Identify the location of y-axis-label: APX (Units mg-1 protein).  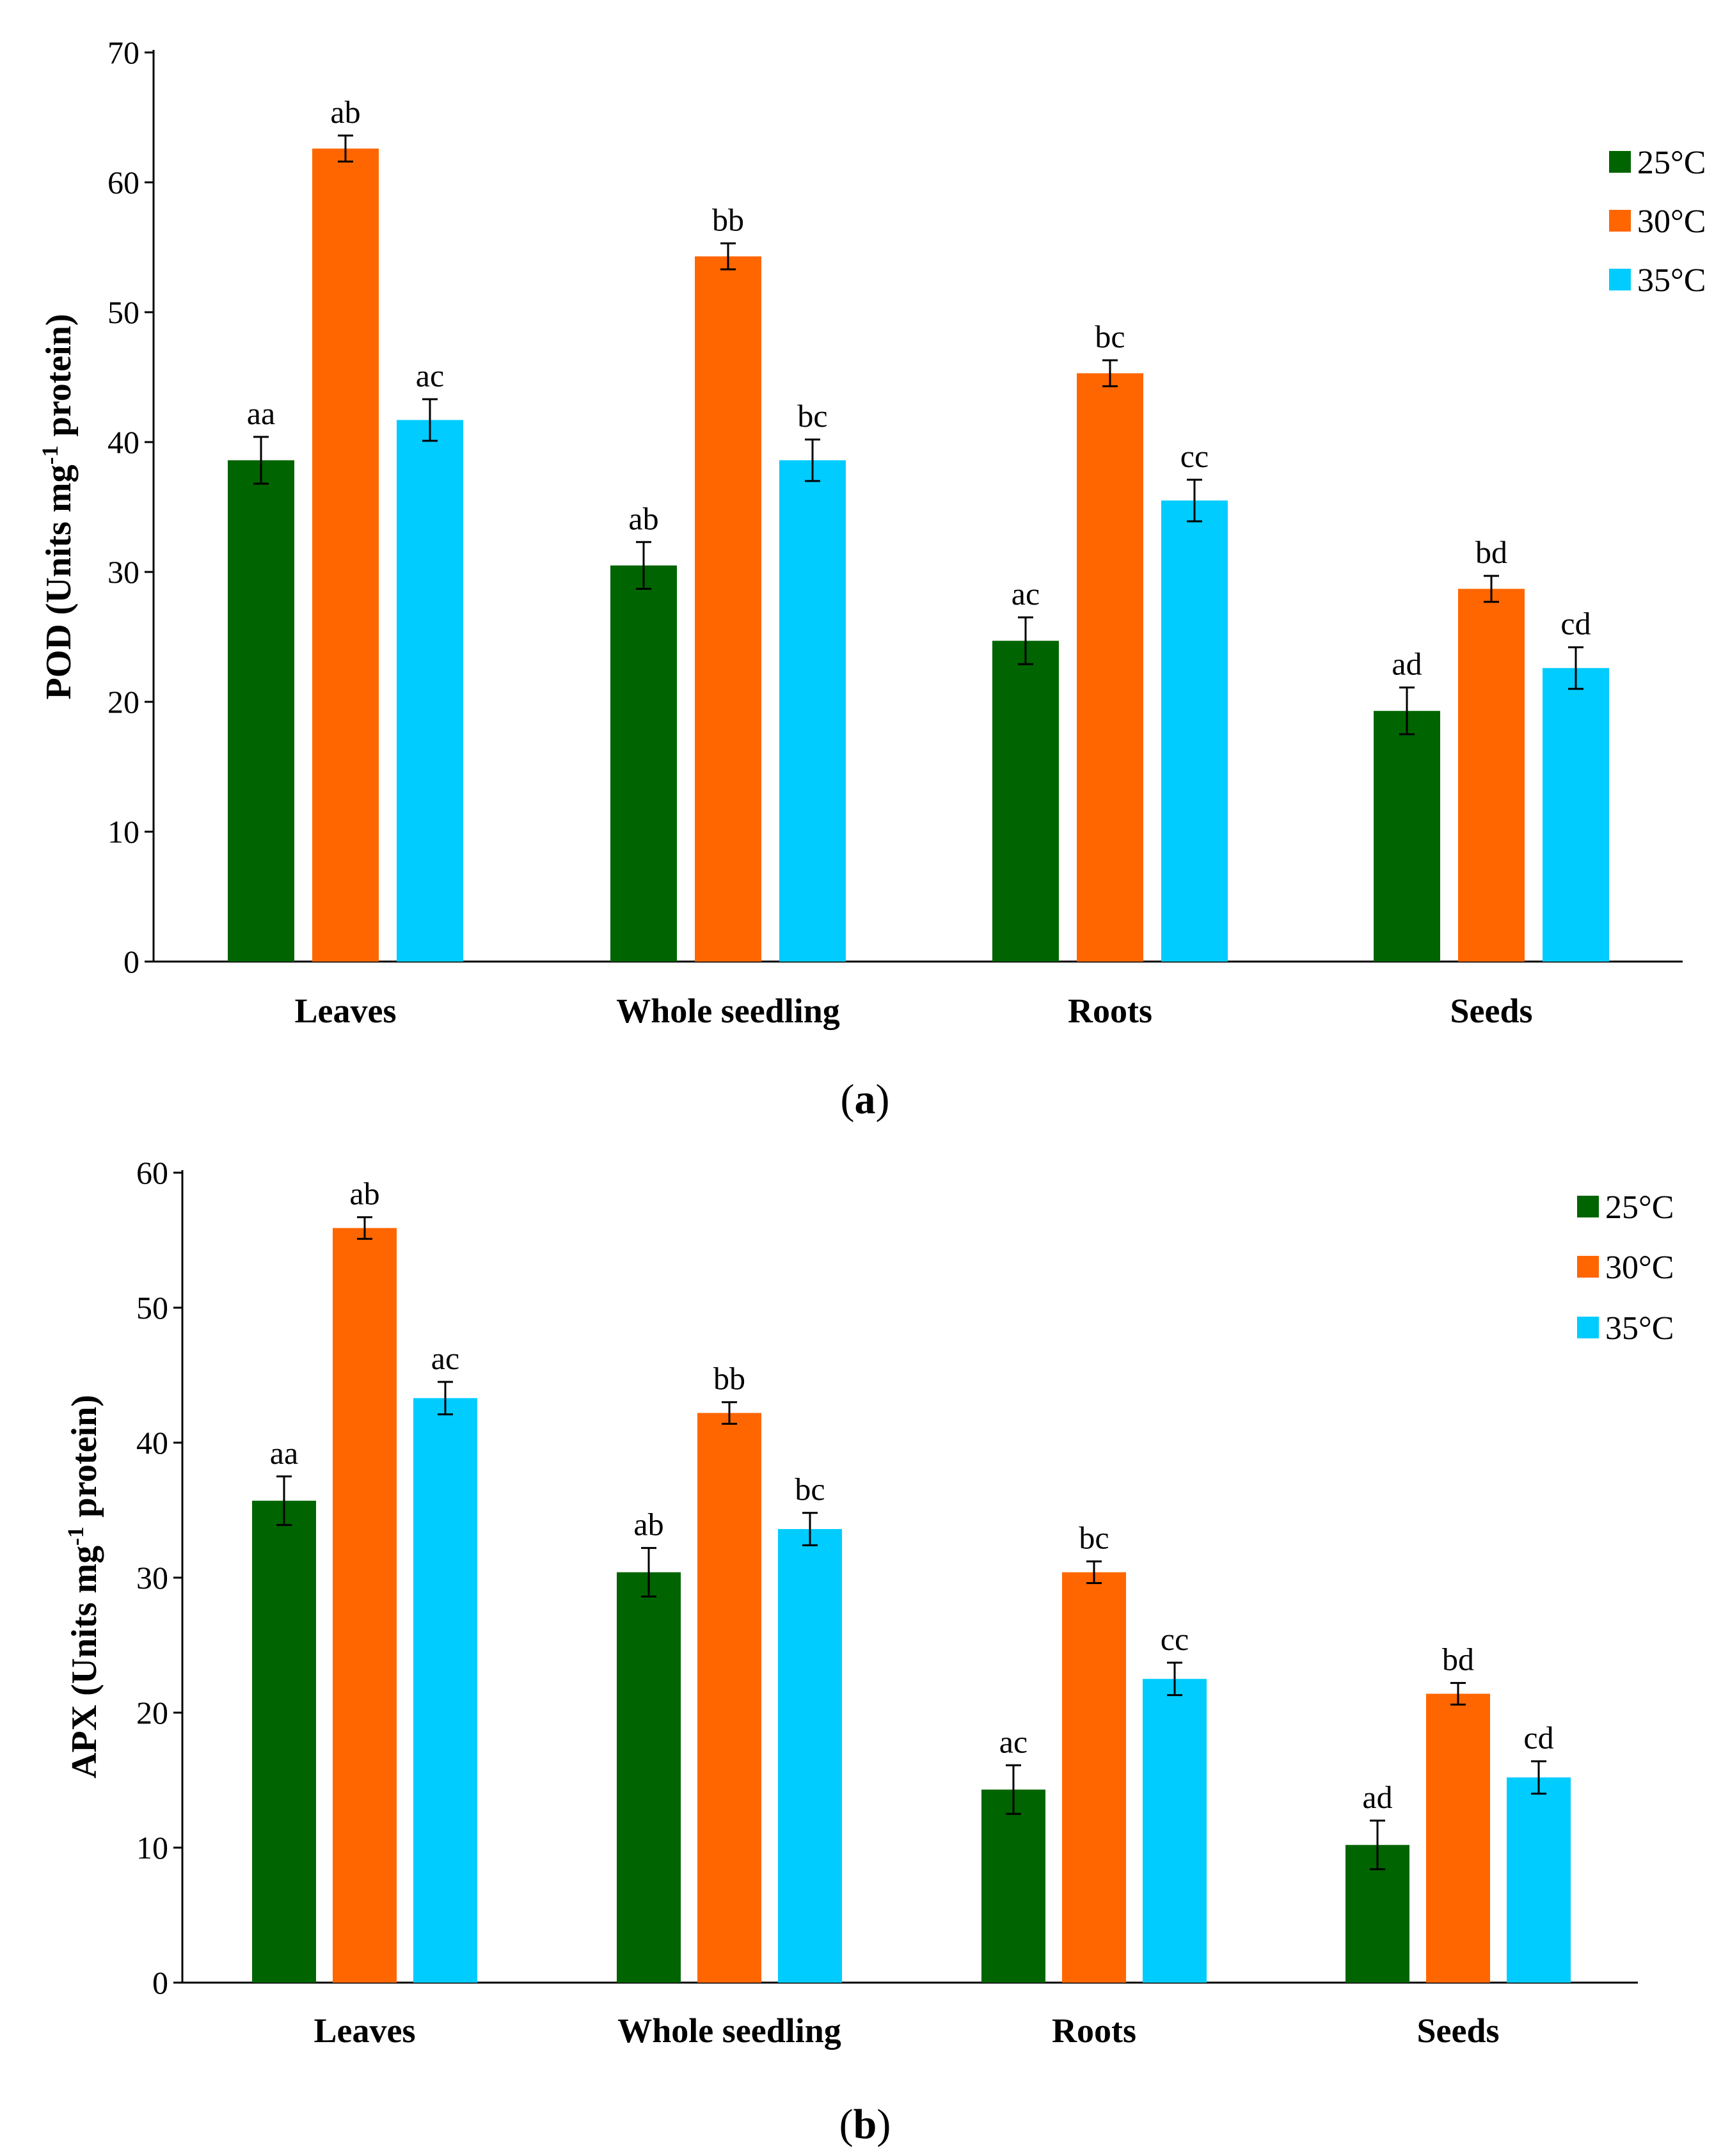
(83, 1587).